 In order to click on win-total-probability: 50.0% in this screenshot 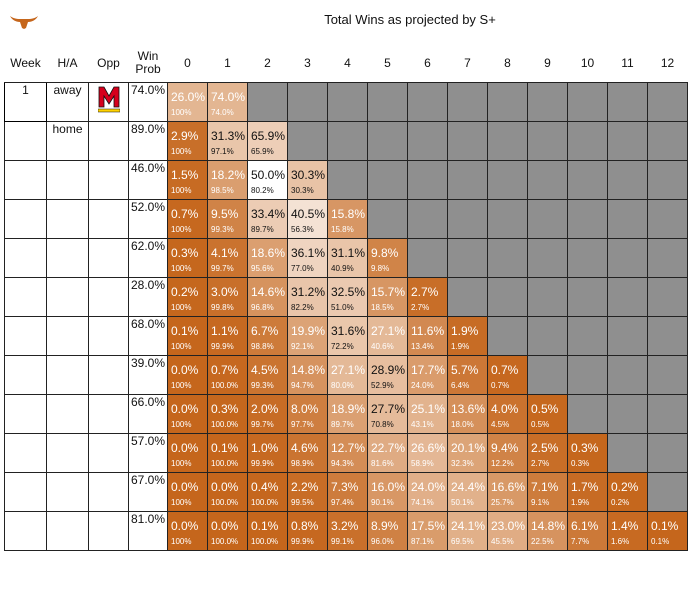, I will do `click(268, 175)`.